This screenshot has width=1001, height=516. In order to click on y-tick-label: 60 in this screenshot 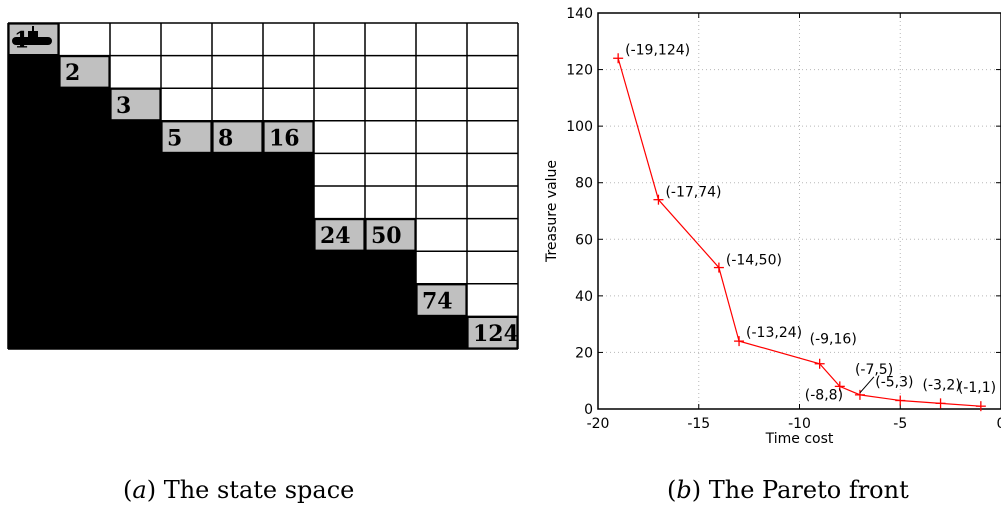, I will do `click(584, 240)`.